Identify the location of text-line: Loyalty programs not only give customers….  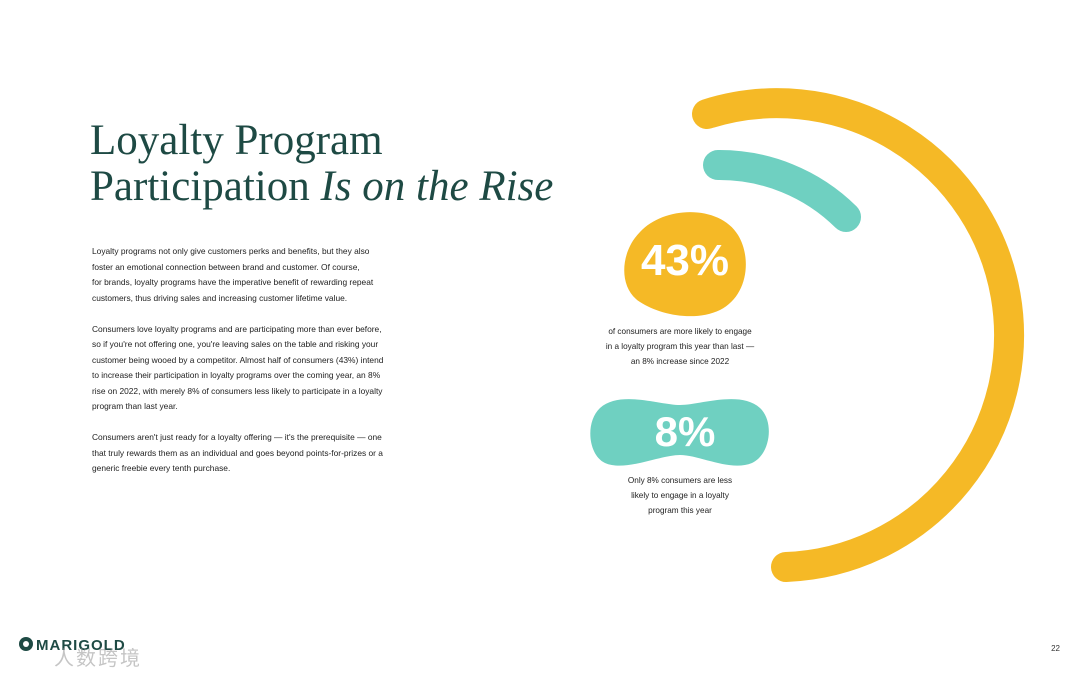
(231, 251).